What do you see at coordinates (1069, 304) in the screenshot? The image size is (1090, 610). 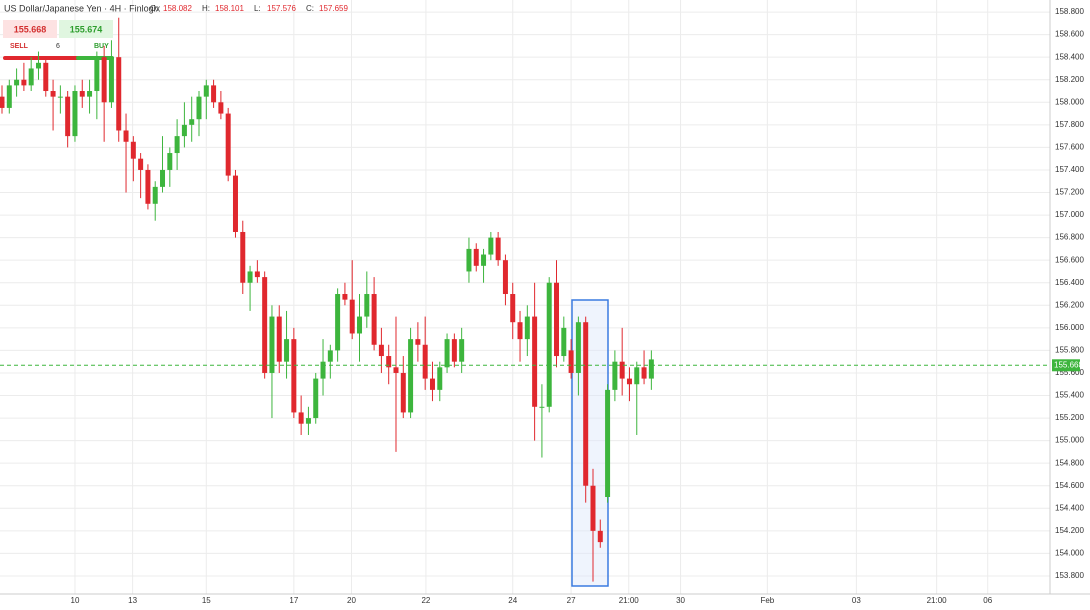 I see `y-tick-label: 156.200` at bounding box center [1069, 304].